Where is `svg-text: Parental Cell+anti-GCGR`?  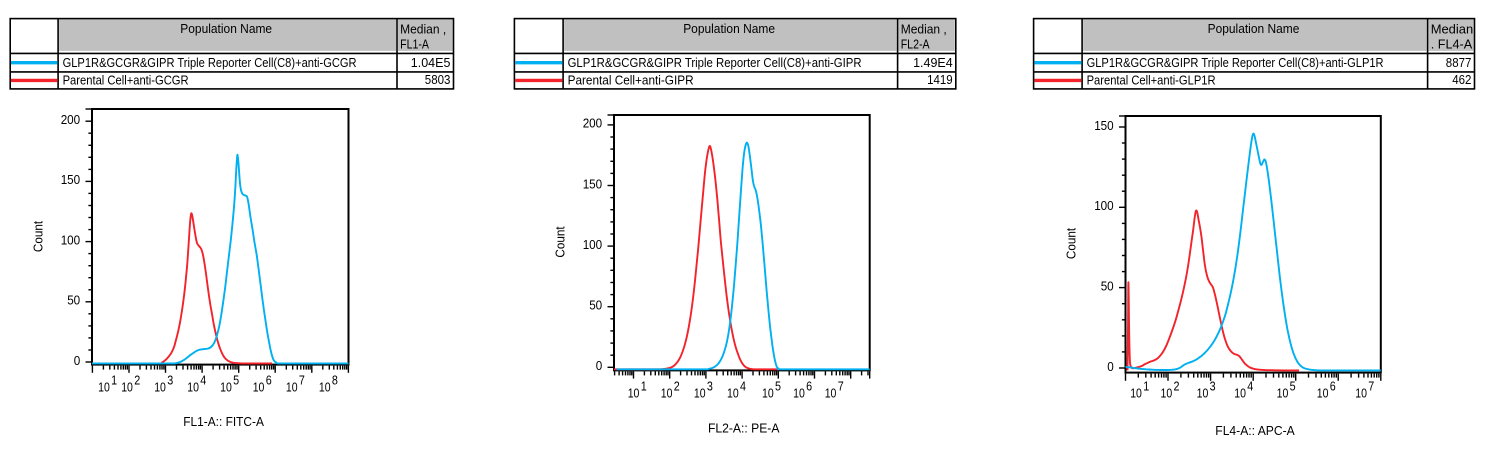
svg-text: Parental Cell+anti-GCGR is located at coordinates (126, 80).